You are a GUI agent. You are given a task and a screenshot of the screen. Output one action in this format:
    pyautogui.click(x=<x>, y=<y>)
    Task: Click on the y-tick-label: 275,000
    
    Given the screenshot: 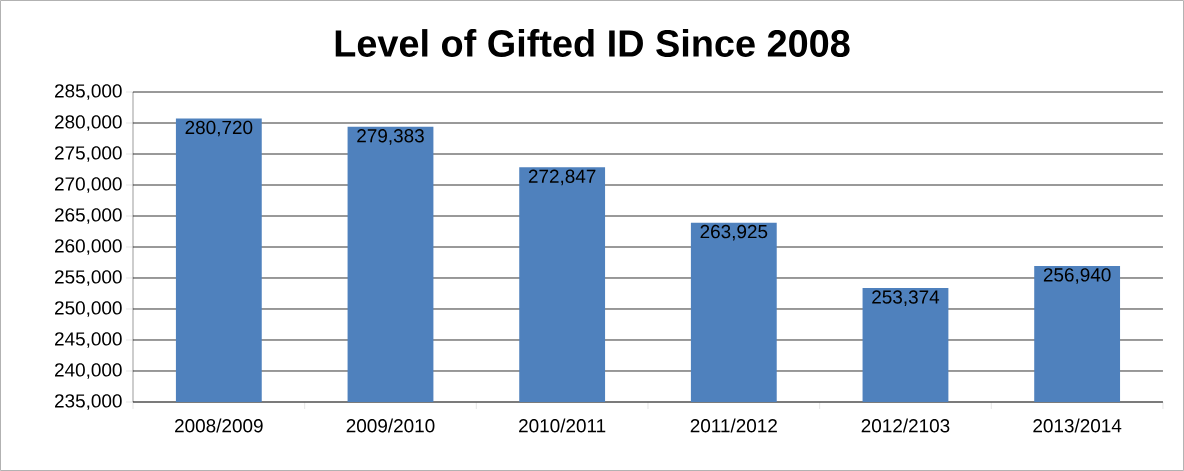 What is the action you would take?
    pyautogui.click(x=88, y=154)
    